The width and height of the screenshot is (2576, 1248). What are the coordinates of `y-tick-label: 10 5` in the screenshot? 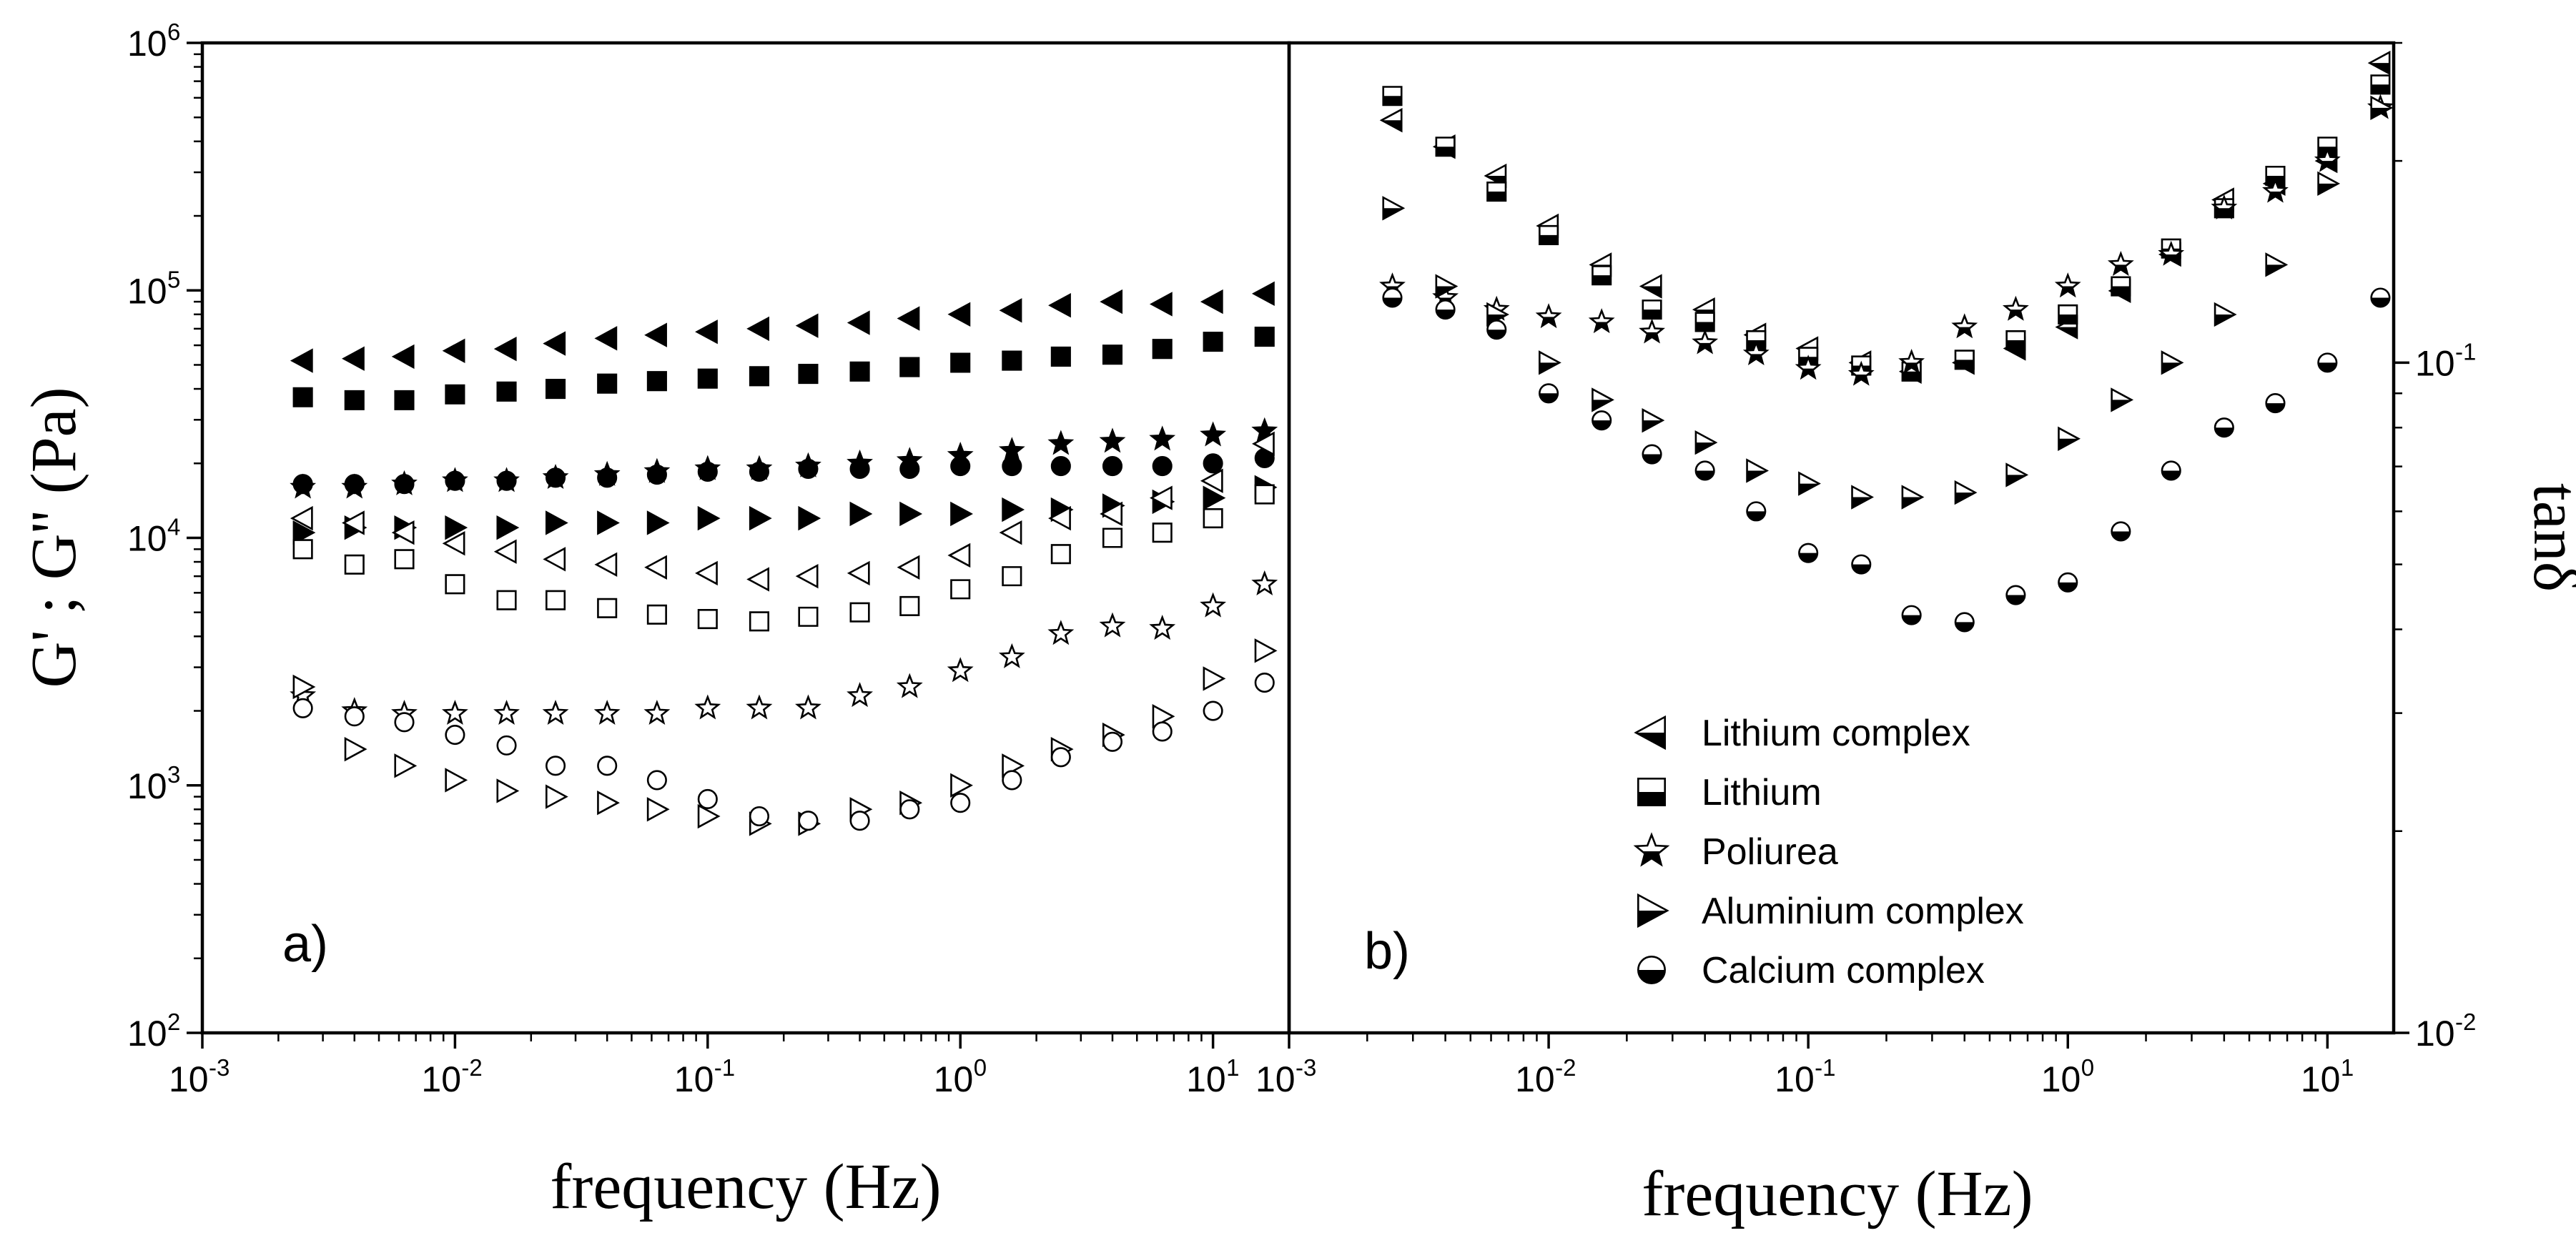 It's located at (153, 288).